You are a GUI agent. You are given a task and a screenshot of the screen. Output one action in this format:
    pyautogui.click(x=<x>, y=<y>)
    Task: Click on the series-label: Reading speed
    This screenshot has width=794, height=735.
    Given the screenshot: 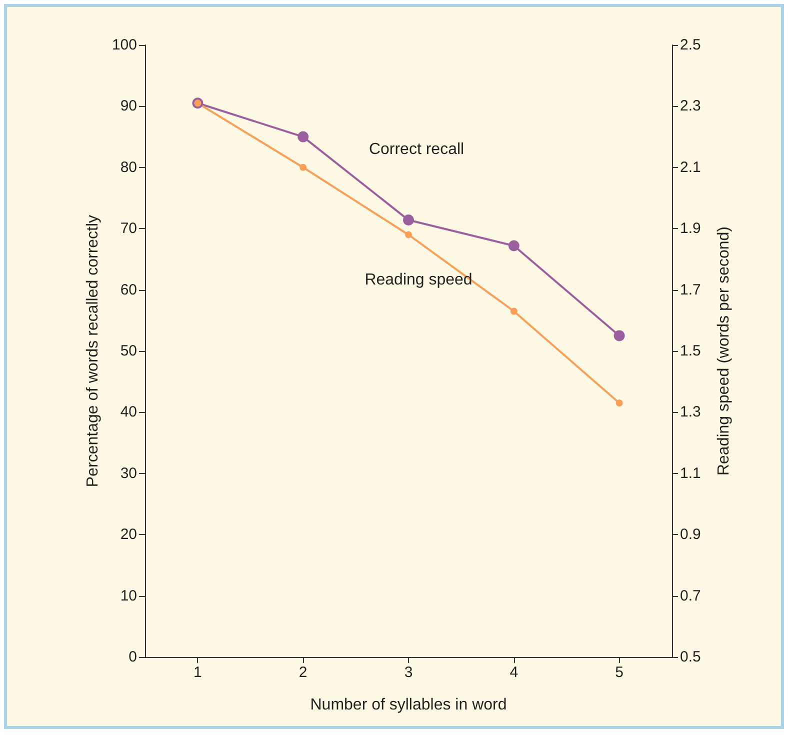 What is the action you would take?
    pyautogui.click(x=418, y=280)
    